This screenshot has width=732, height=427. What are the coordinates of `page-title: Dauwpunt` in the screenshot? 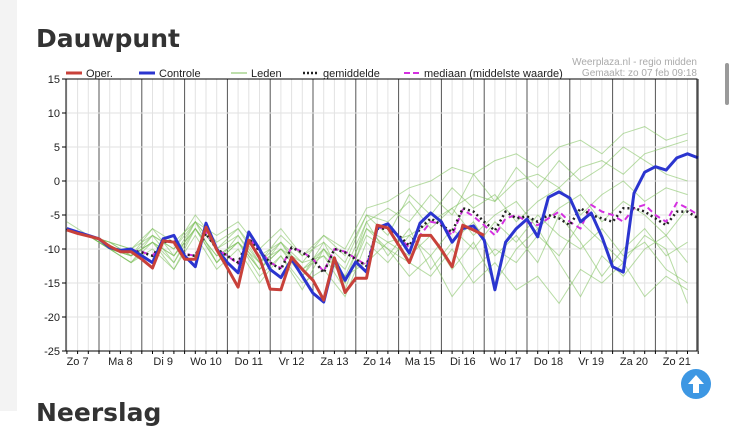 It's located at (108, 38).